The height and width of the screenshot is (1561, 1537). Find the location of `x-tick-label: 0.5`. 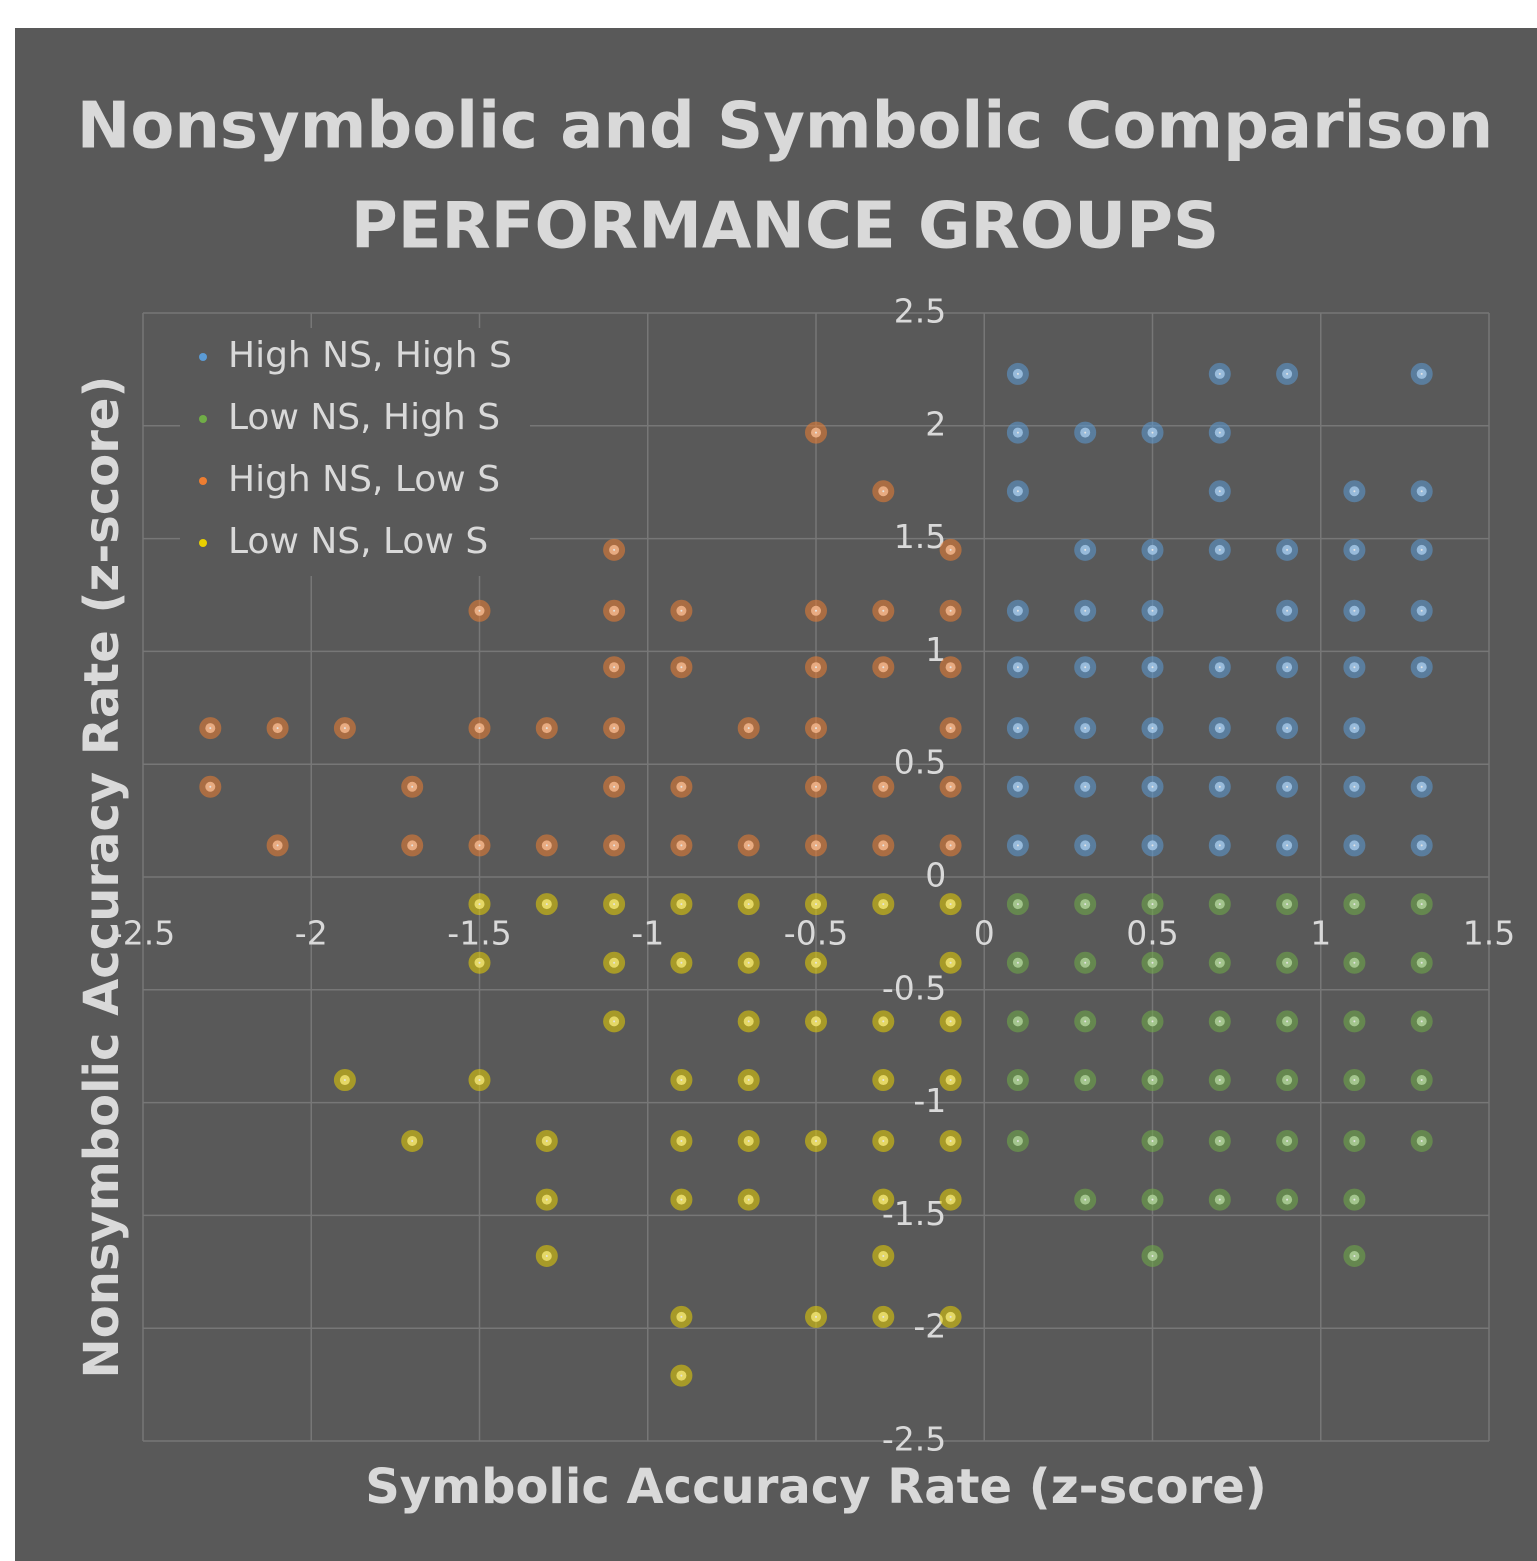

x-tick-label: 0.5 is located at coordinates (1152, 933).